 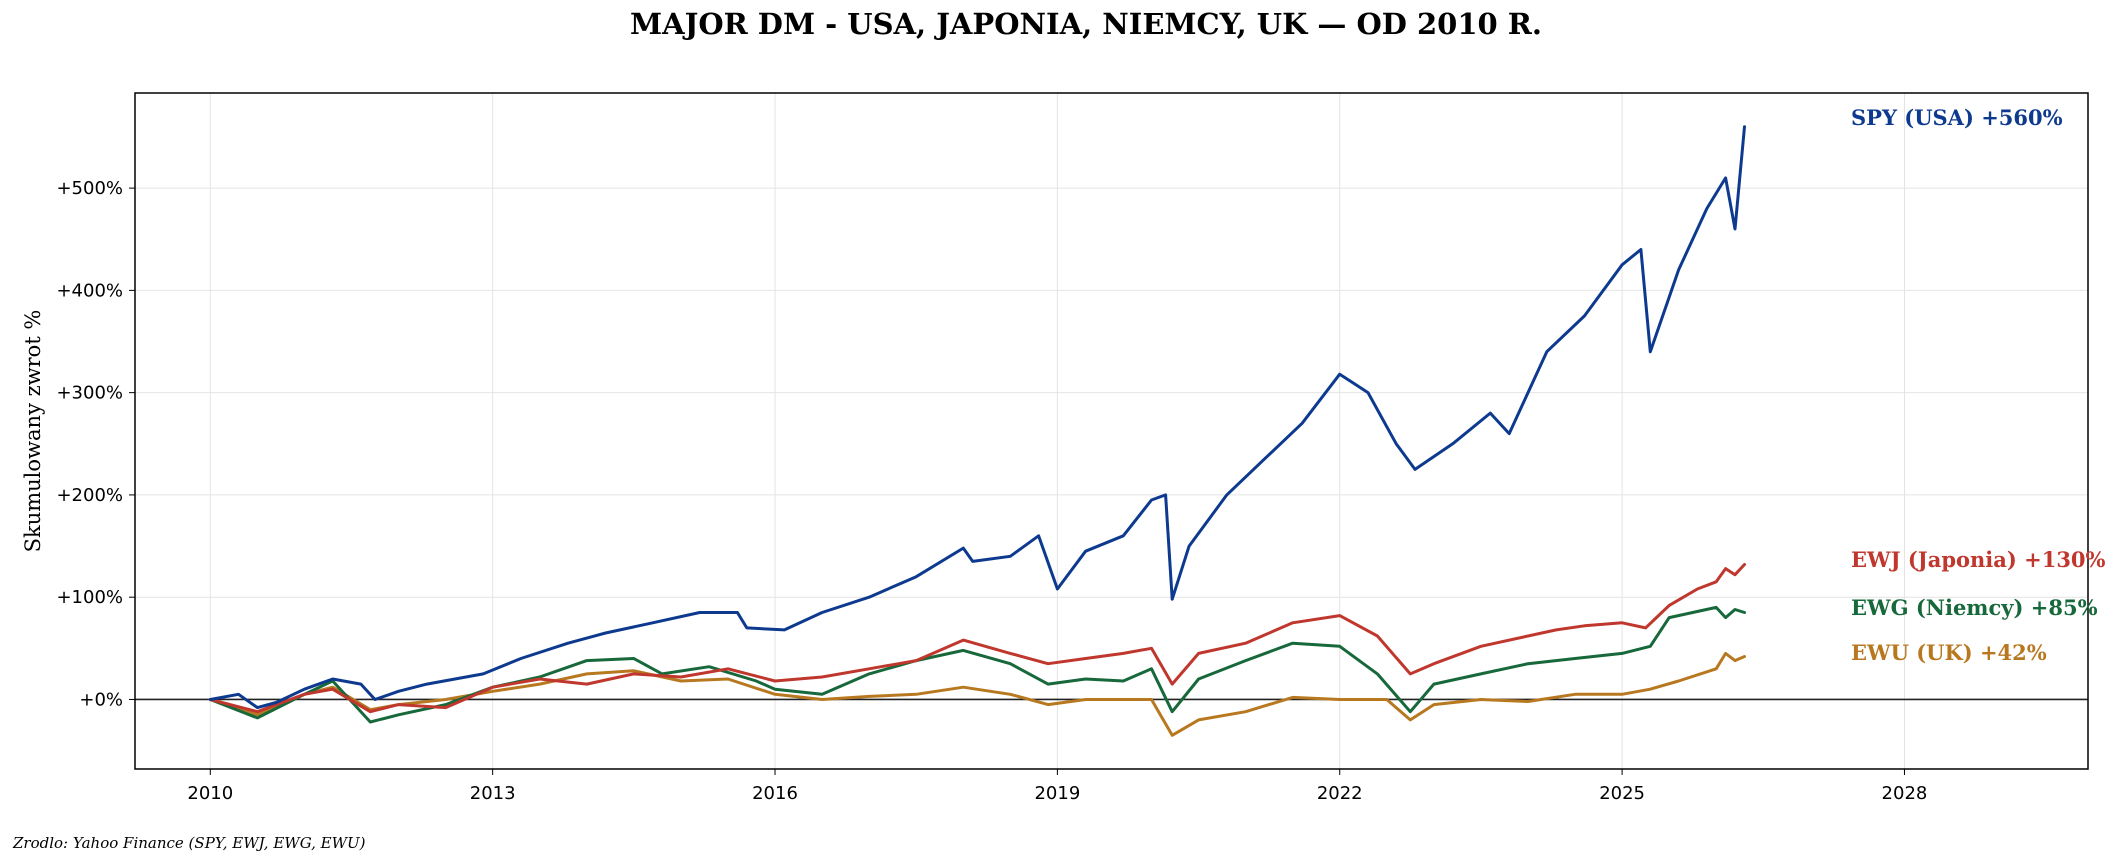 What do you see at coordinates (1622, 793) in the screenshot?
I see `x-tick-label: 2025` at bounding box center [1622, 793].